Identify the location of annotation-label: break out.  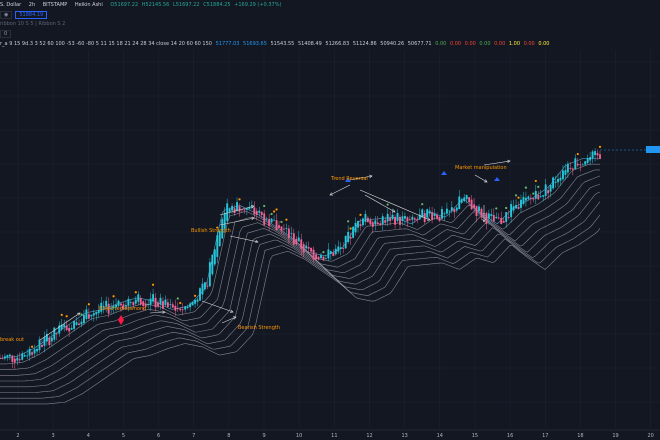
(12, 340).